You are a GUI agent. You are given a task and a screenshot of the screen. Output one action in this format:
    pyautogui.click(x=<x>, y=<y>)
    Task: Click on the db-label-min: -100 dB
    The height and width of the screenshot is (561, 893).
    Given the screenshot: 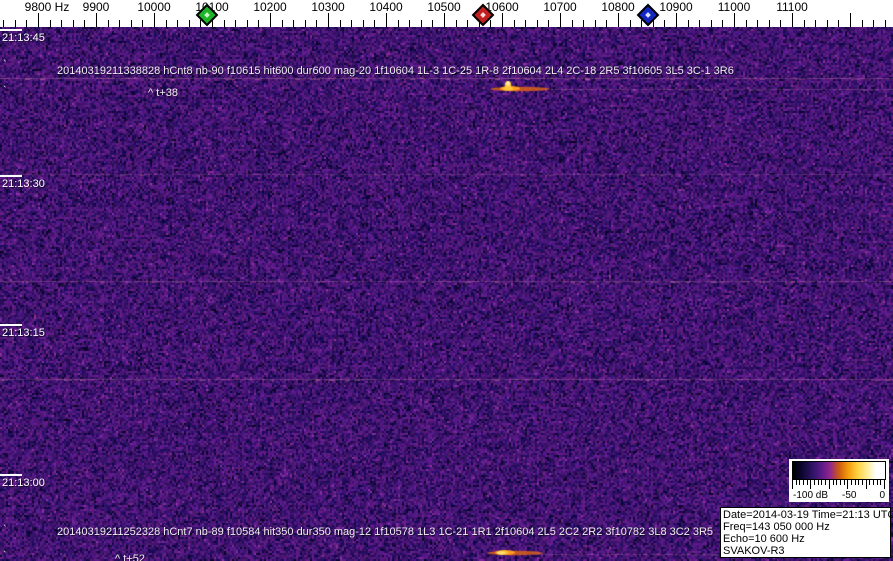 What is the action you would take?
    pyautogui.click(x=811, y=495)
    